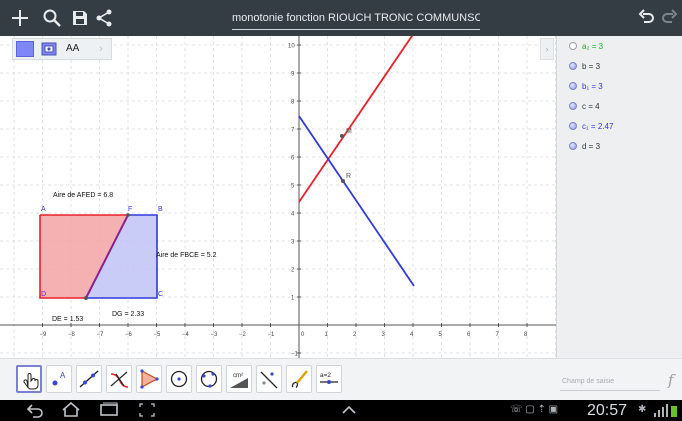  I want to click on input-bar: Champ de saisie f, so click(619, 380).